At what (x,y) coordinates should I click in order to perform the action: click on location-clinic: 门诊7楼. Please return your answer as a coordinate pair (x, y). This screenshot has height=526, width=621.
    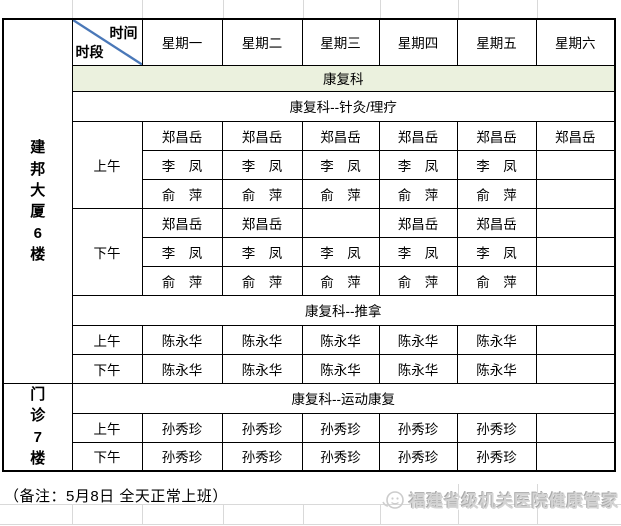
    Looking at the image, I should click on (37, 427).